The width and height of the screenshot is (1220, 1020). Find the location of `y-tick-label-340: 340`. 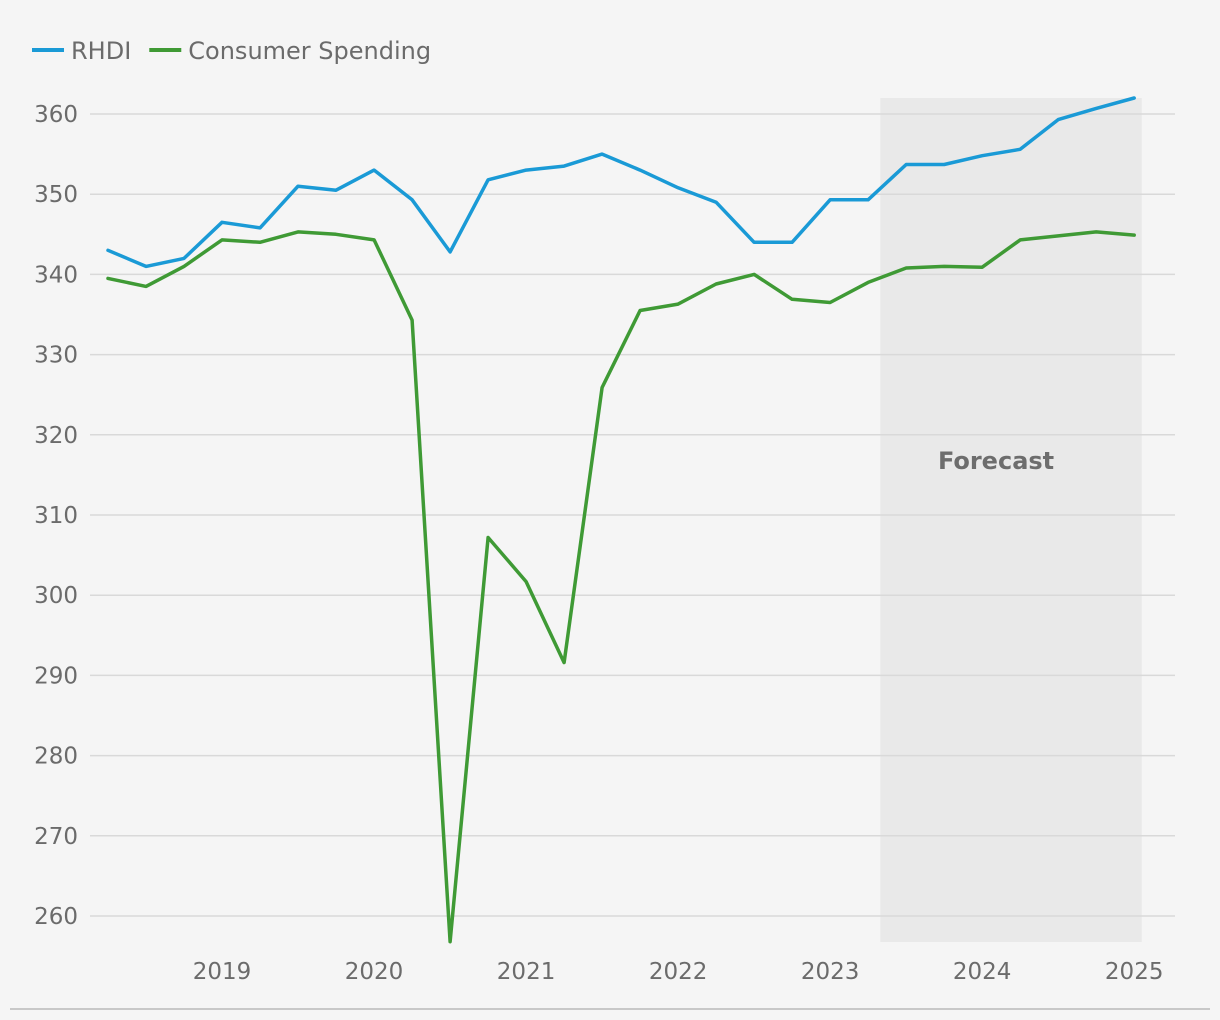

y-tick-label-340: 340 is located at coordinates (56, 275).